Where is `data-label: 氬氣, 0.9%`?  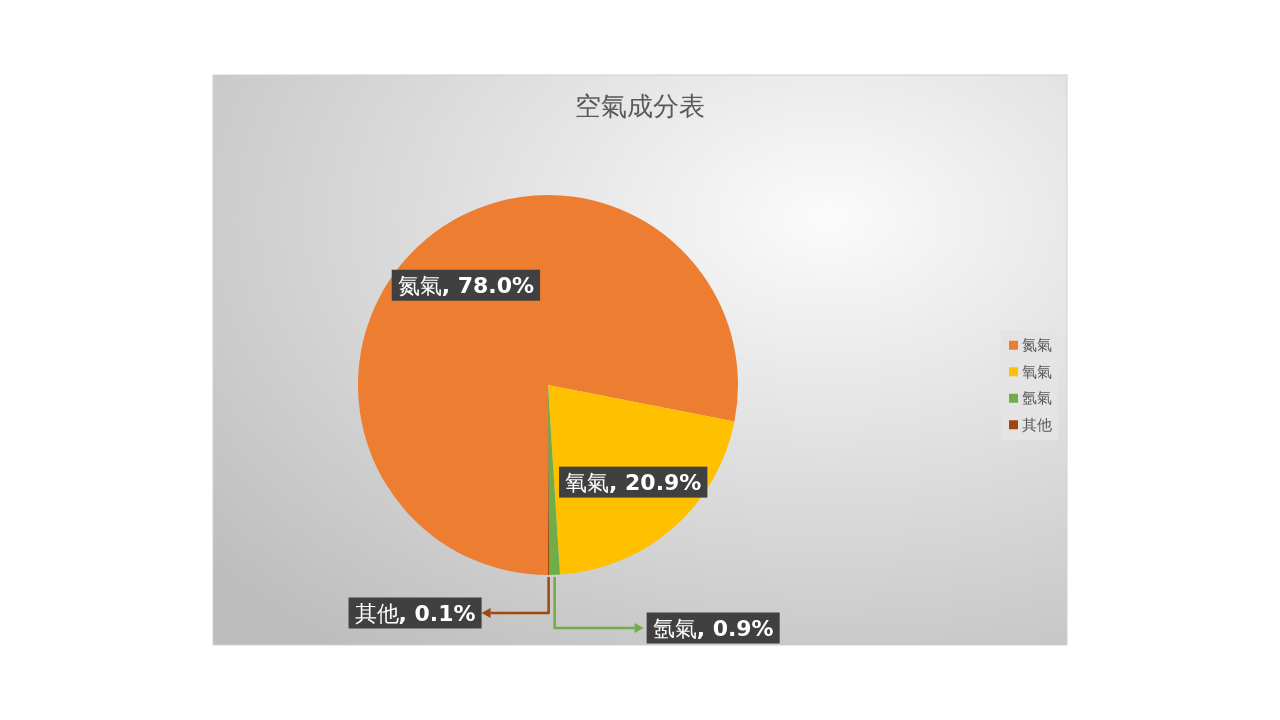 data-label: 氬氣, 0.9% is located at coordinates (713, 628).